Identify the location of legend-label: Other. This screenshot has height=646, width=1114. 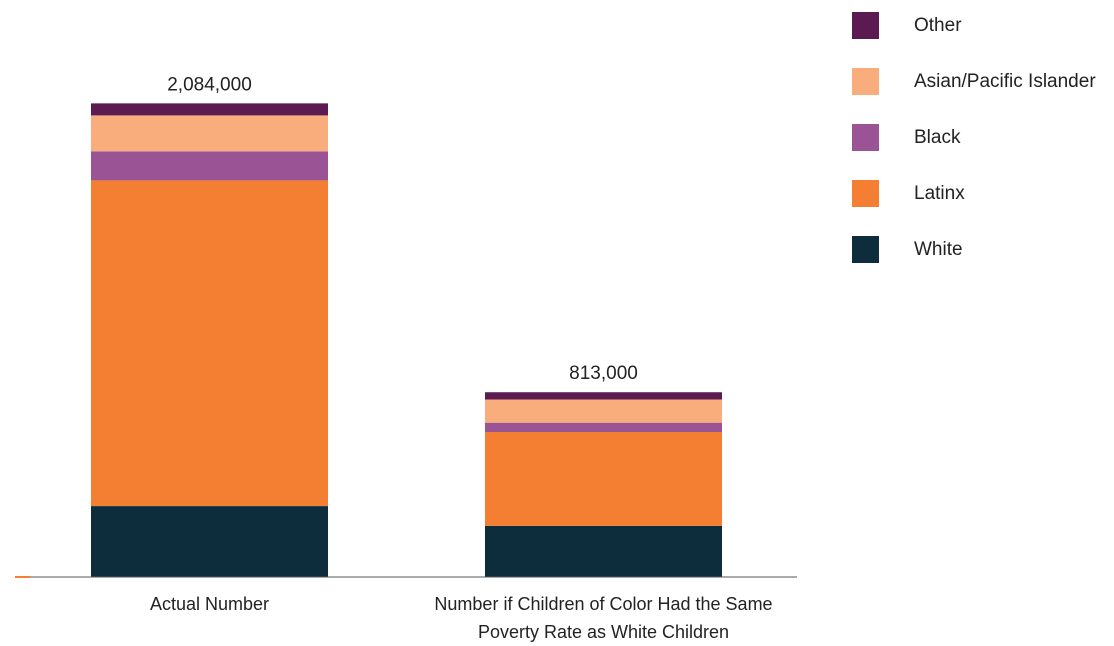
(938, 25).